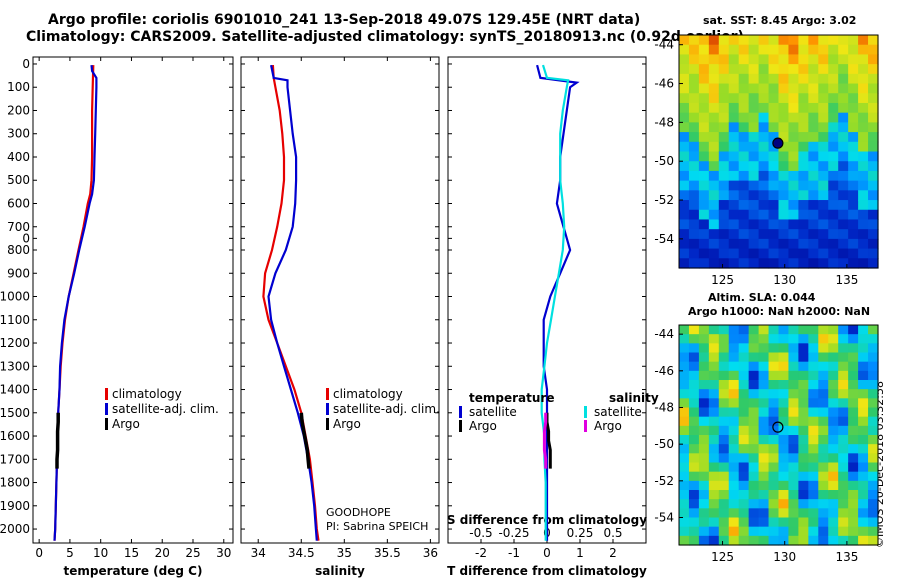  Describe the element at coordinates (386, 409) in the screenshot. I see `legend-label: satellite-adj. clim.` at that location.